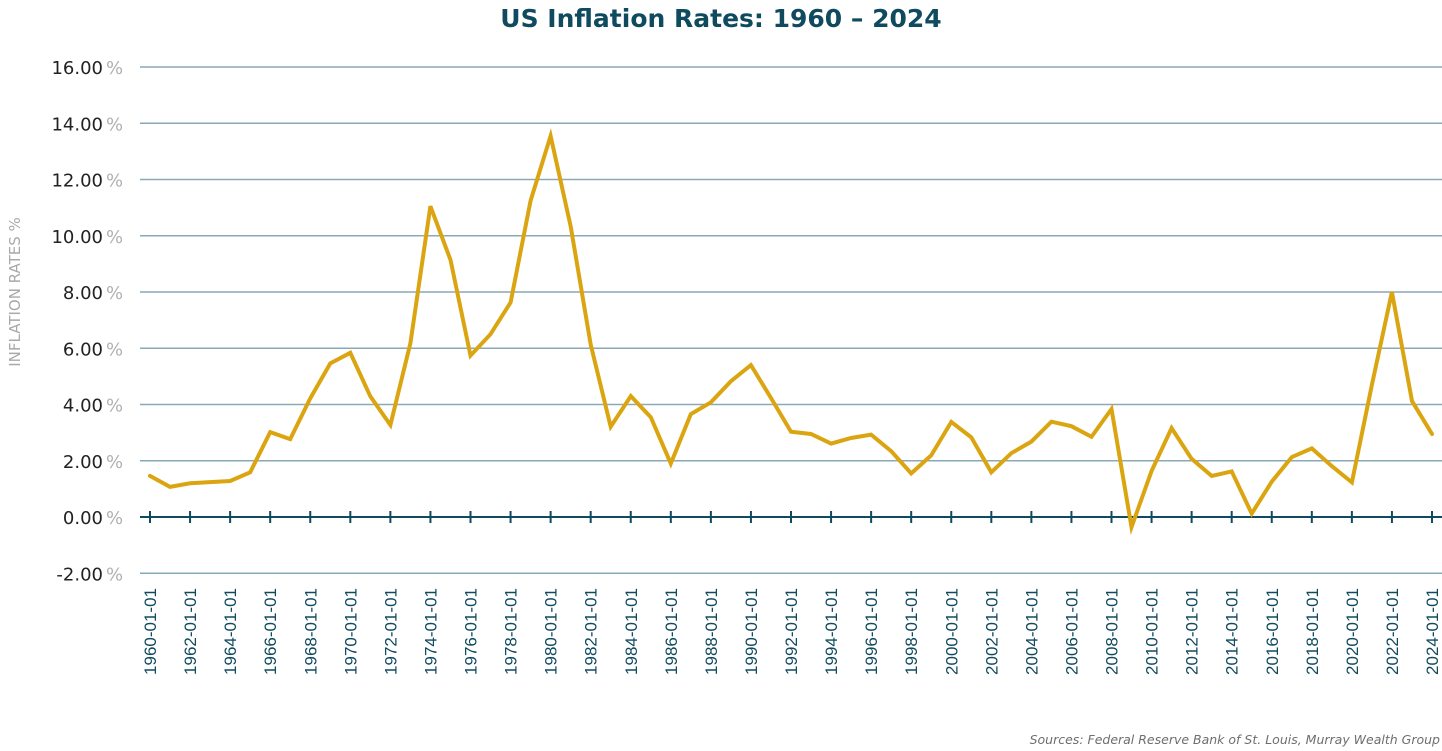 The height and width of the screenshot is (751, 1442). I want to click on y-tick-label: 4.00, so click(83, 406).